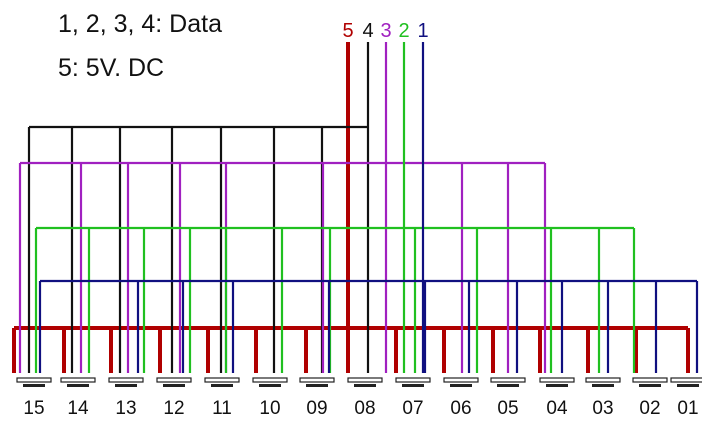  Describe the element at coordinates (140, 24) in the screenshot. I see `legend-data-lines: 1, 2, 3, 4: Data` at that location.